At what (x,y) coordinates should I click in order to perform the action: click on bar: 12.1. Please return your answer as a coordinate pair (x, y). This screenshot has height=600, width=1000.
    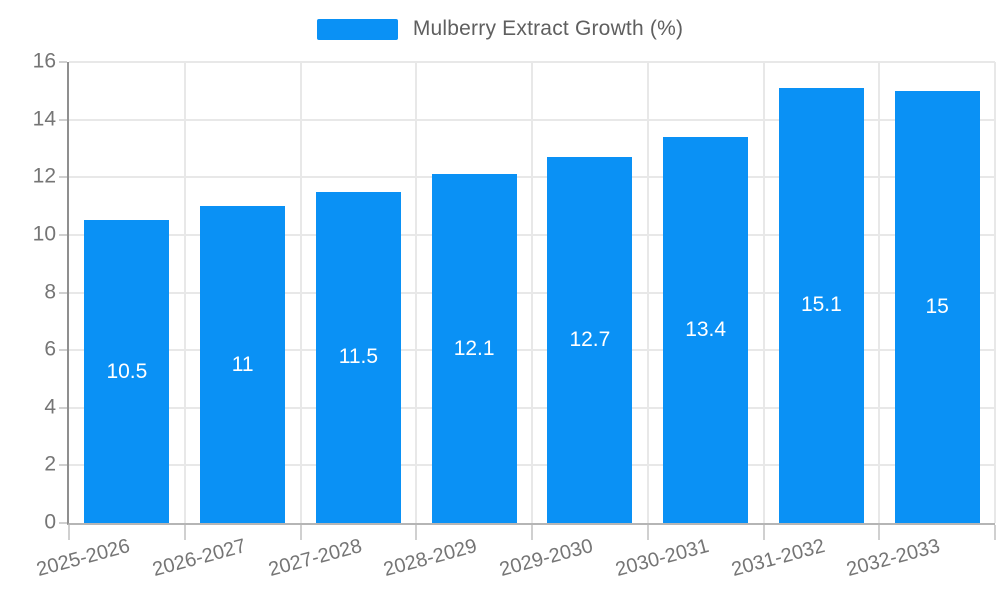
    Looking at the image, I should click on (474, 348).